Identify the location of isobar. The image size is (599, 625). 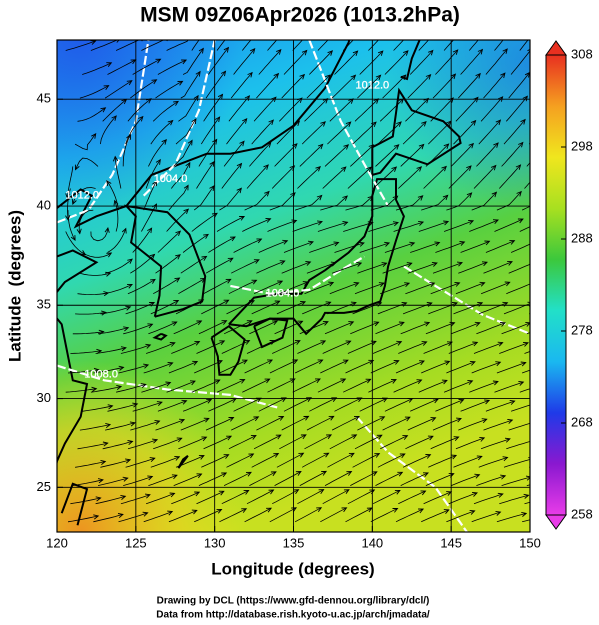
(103, 132).